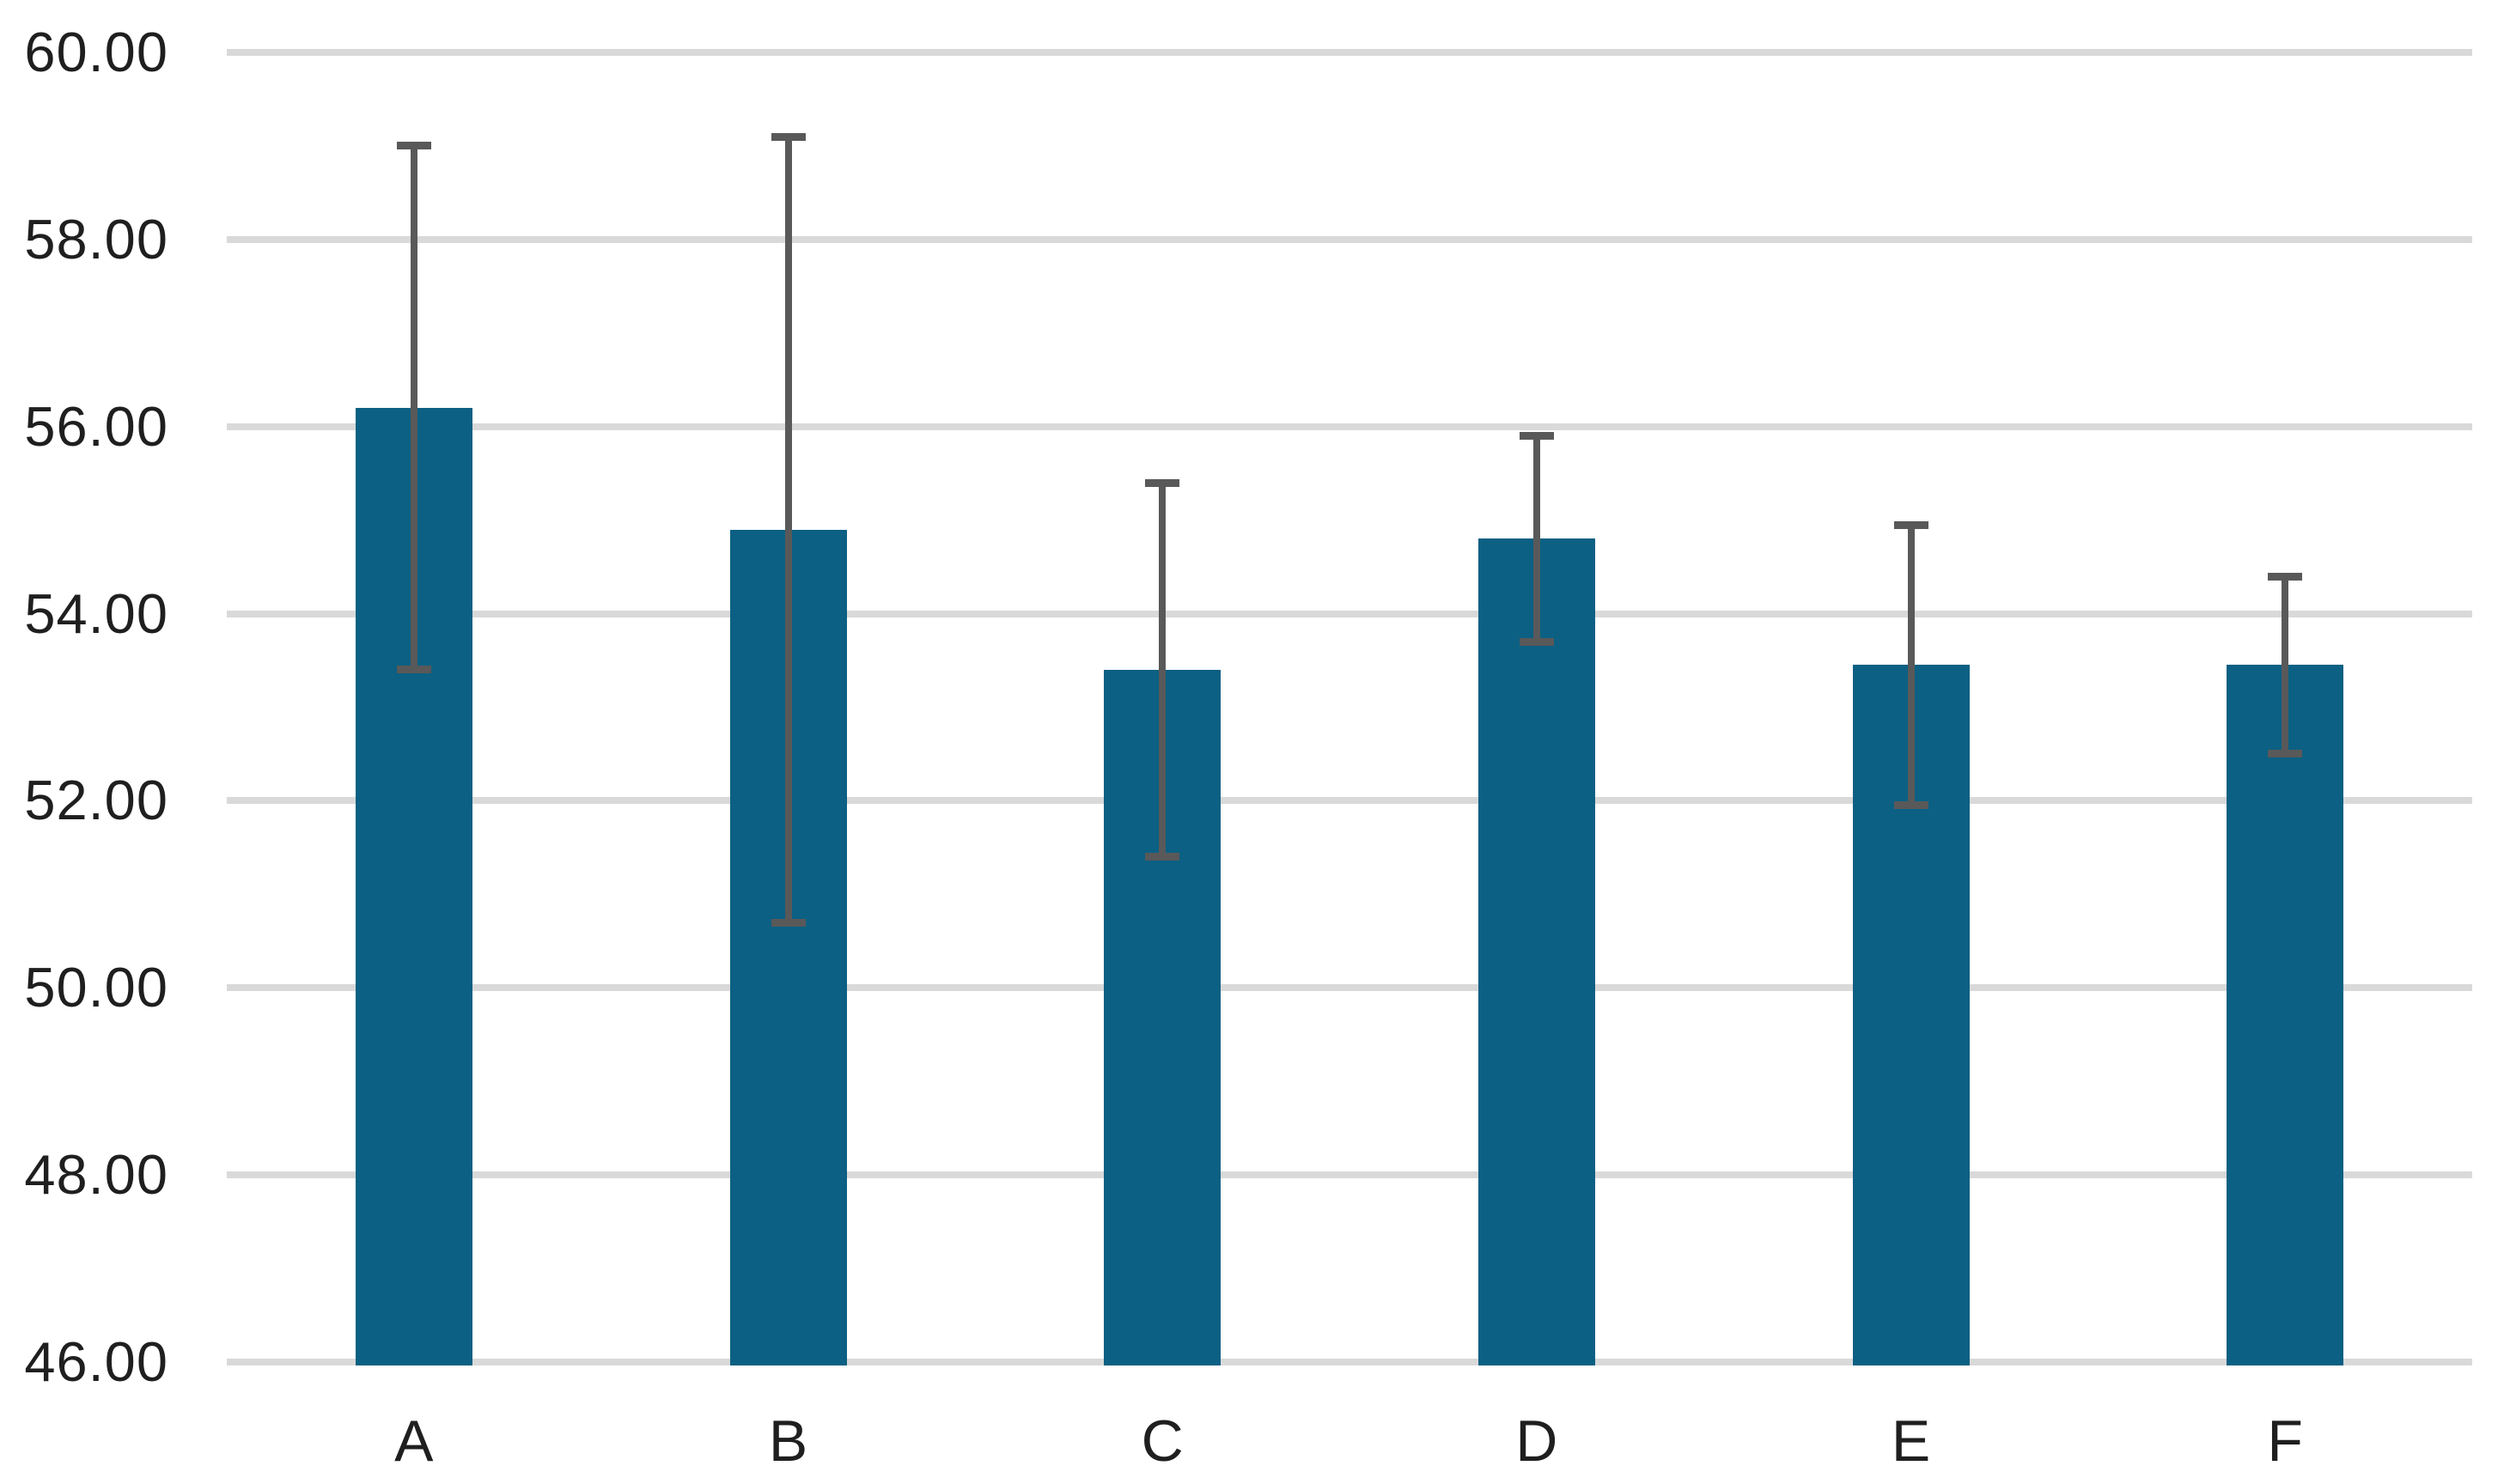 This screenshot has width=2504, height=1484. Describe the element at coordinates (788, 530) in the screenshot. I see `error-bar-line-B` at that location.